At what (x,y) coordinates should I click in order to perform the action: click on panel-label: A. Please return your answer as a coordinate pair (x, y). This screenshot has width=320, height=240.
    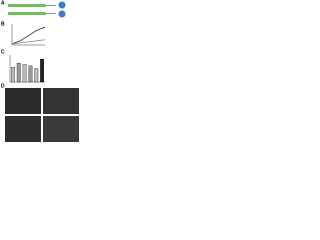
    Looking at the image, I should click on (3, 3).